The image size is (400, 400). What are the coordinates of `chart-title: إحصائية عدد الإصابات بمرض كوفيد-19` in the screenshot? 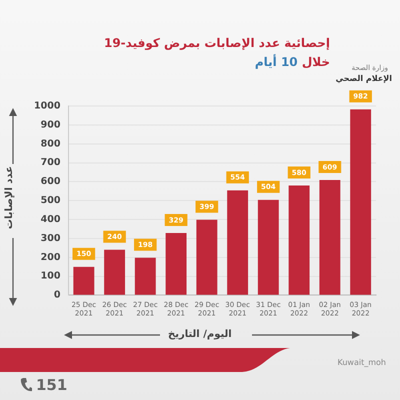 It's located at (217, 43).